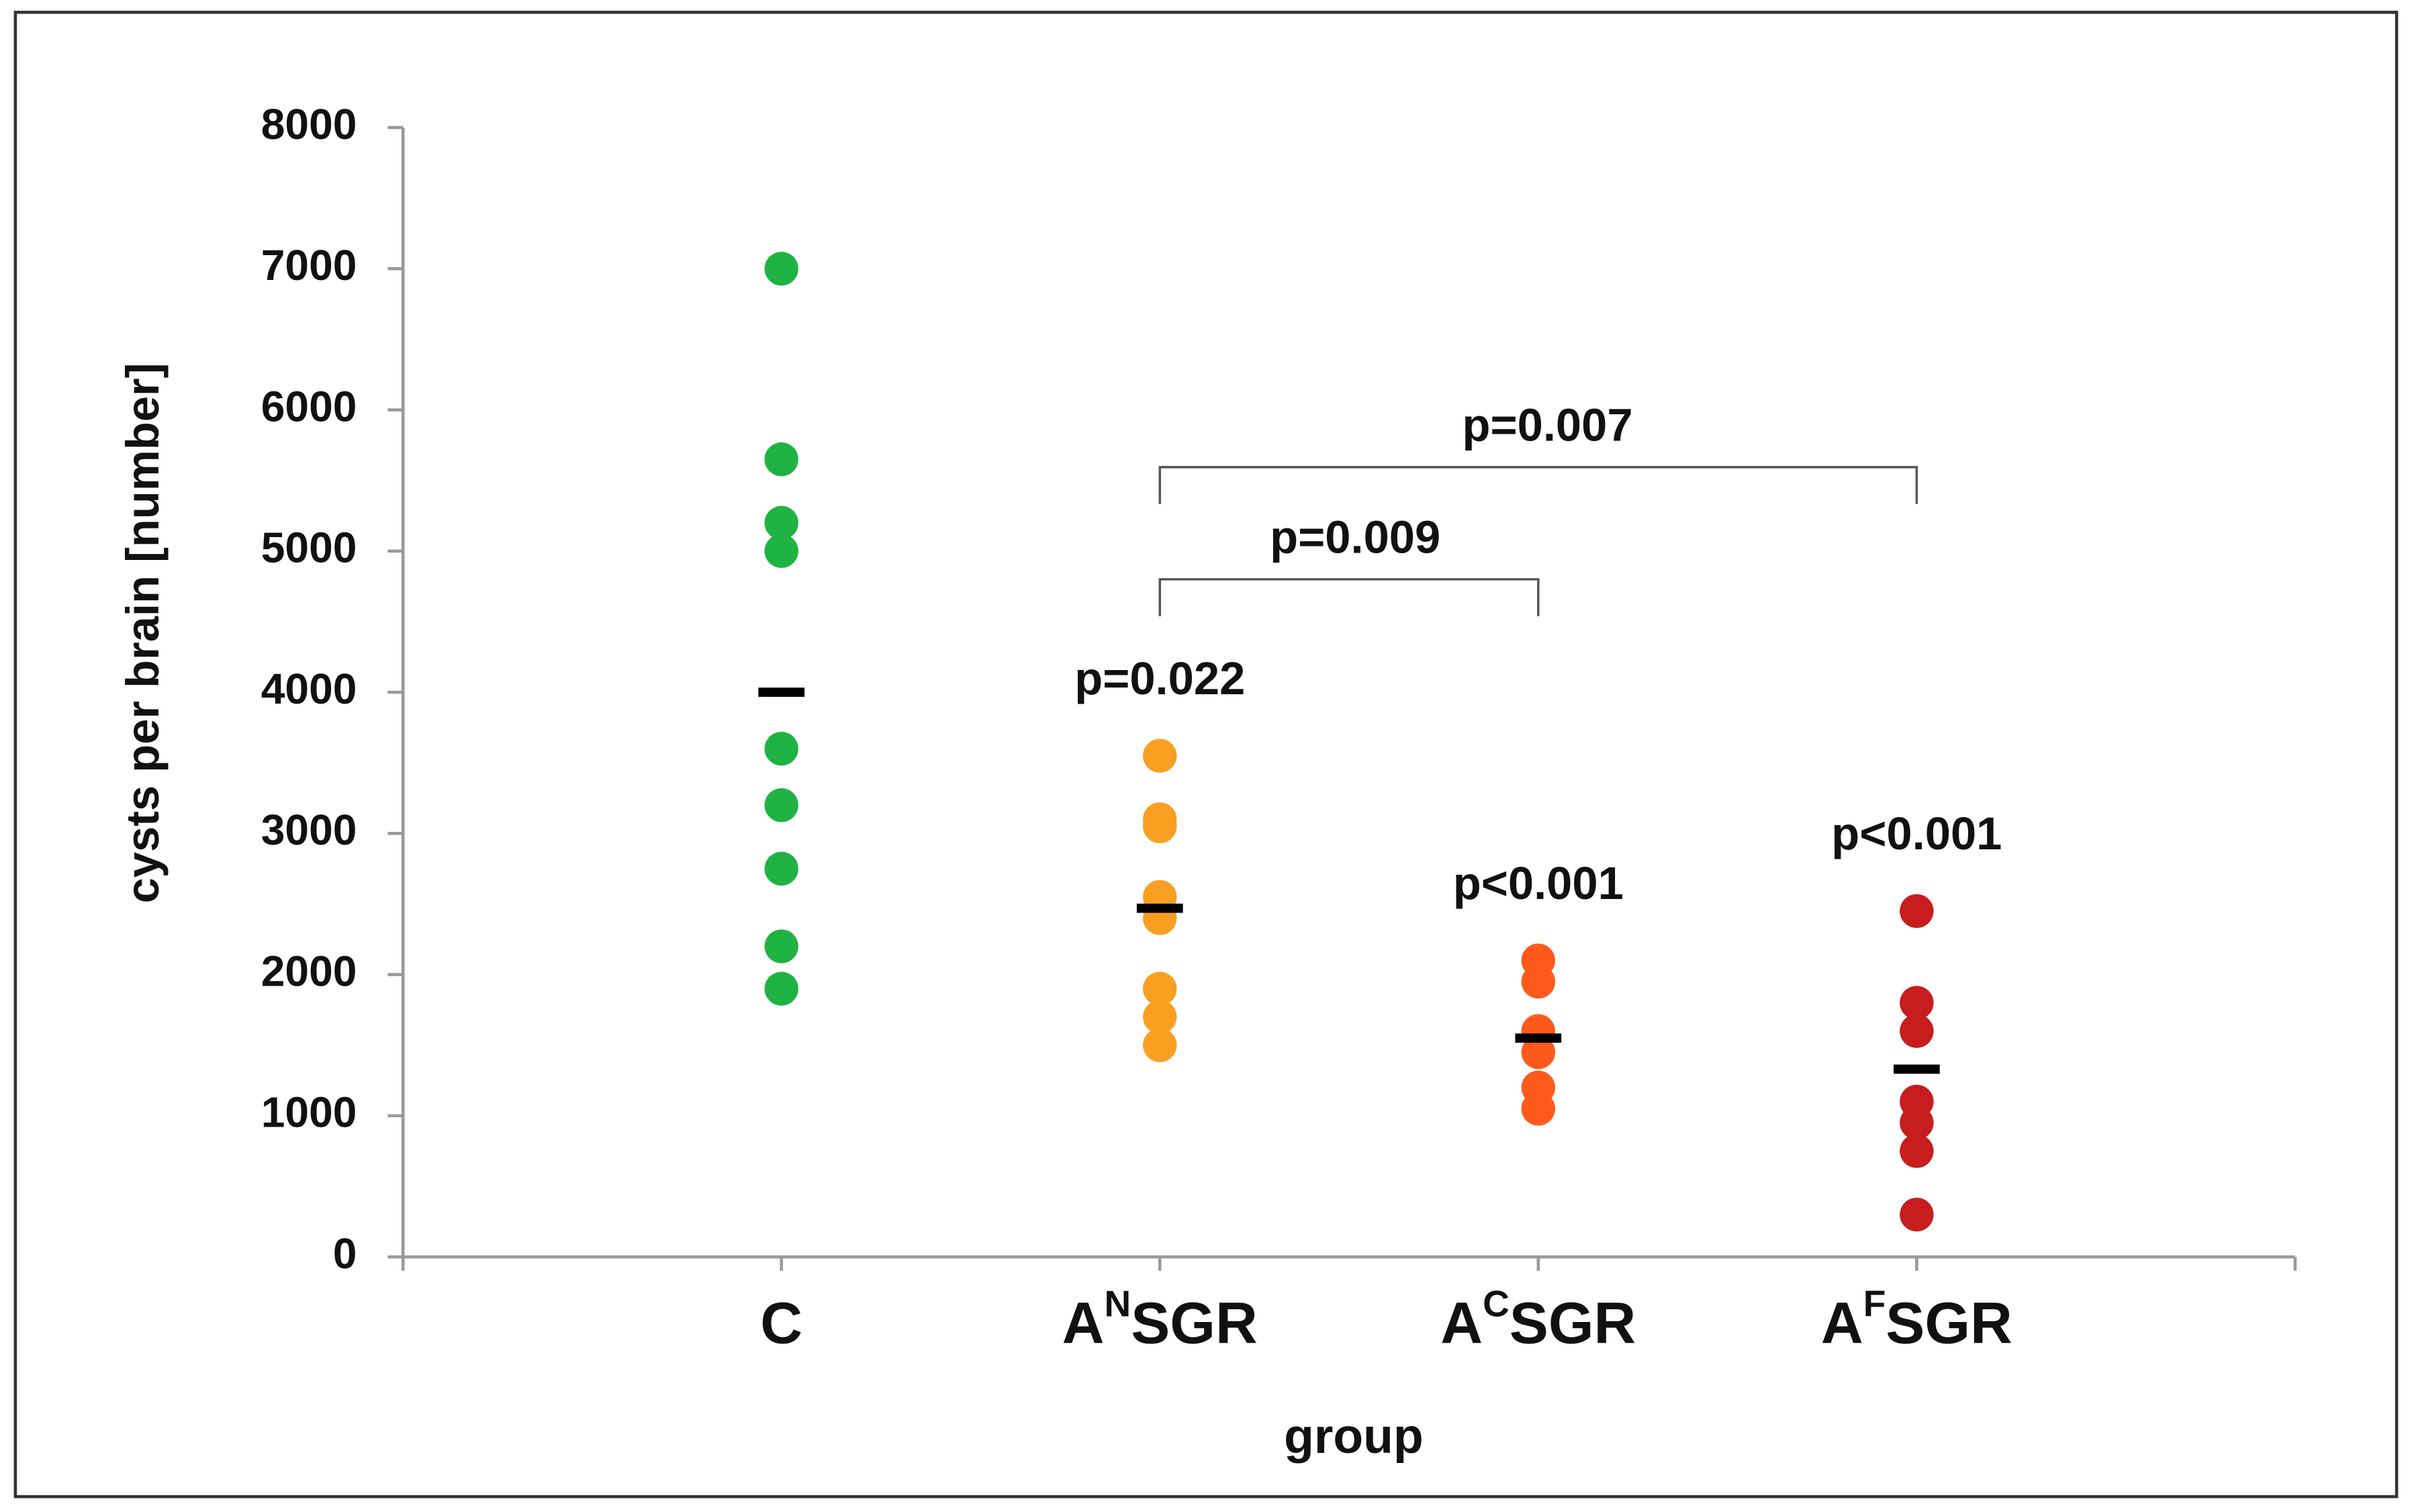 The height and width of the screenshot is (1512, 2412). What do you see at coordinates (309, 1112) in the screenshot?
I see `y-tick-label: 1000` at bounding box center [309, 1112].